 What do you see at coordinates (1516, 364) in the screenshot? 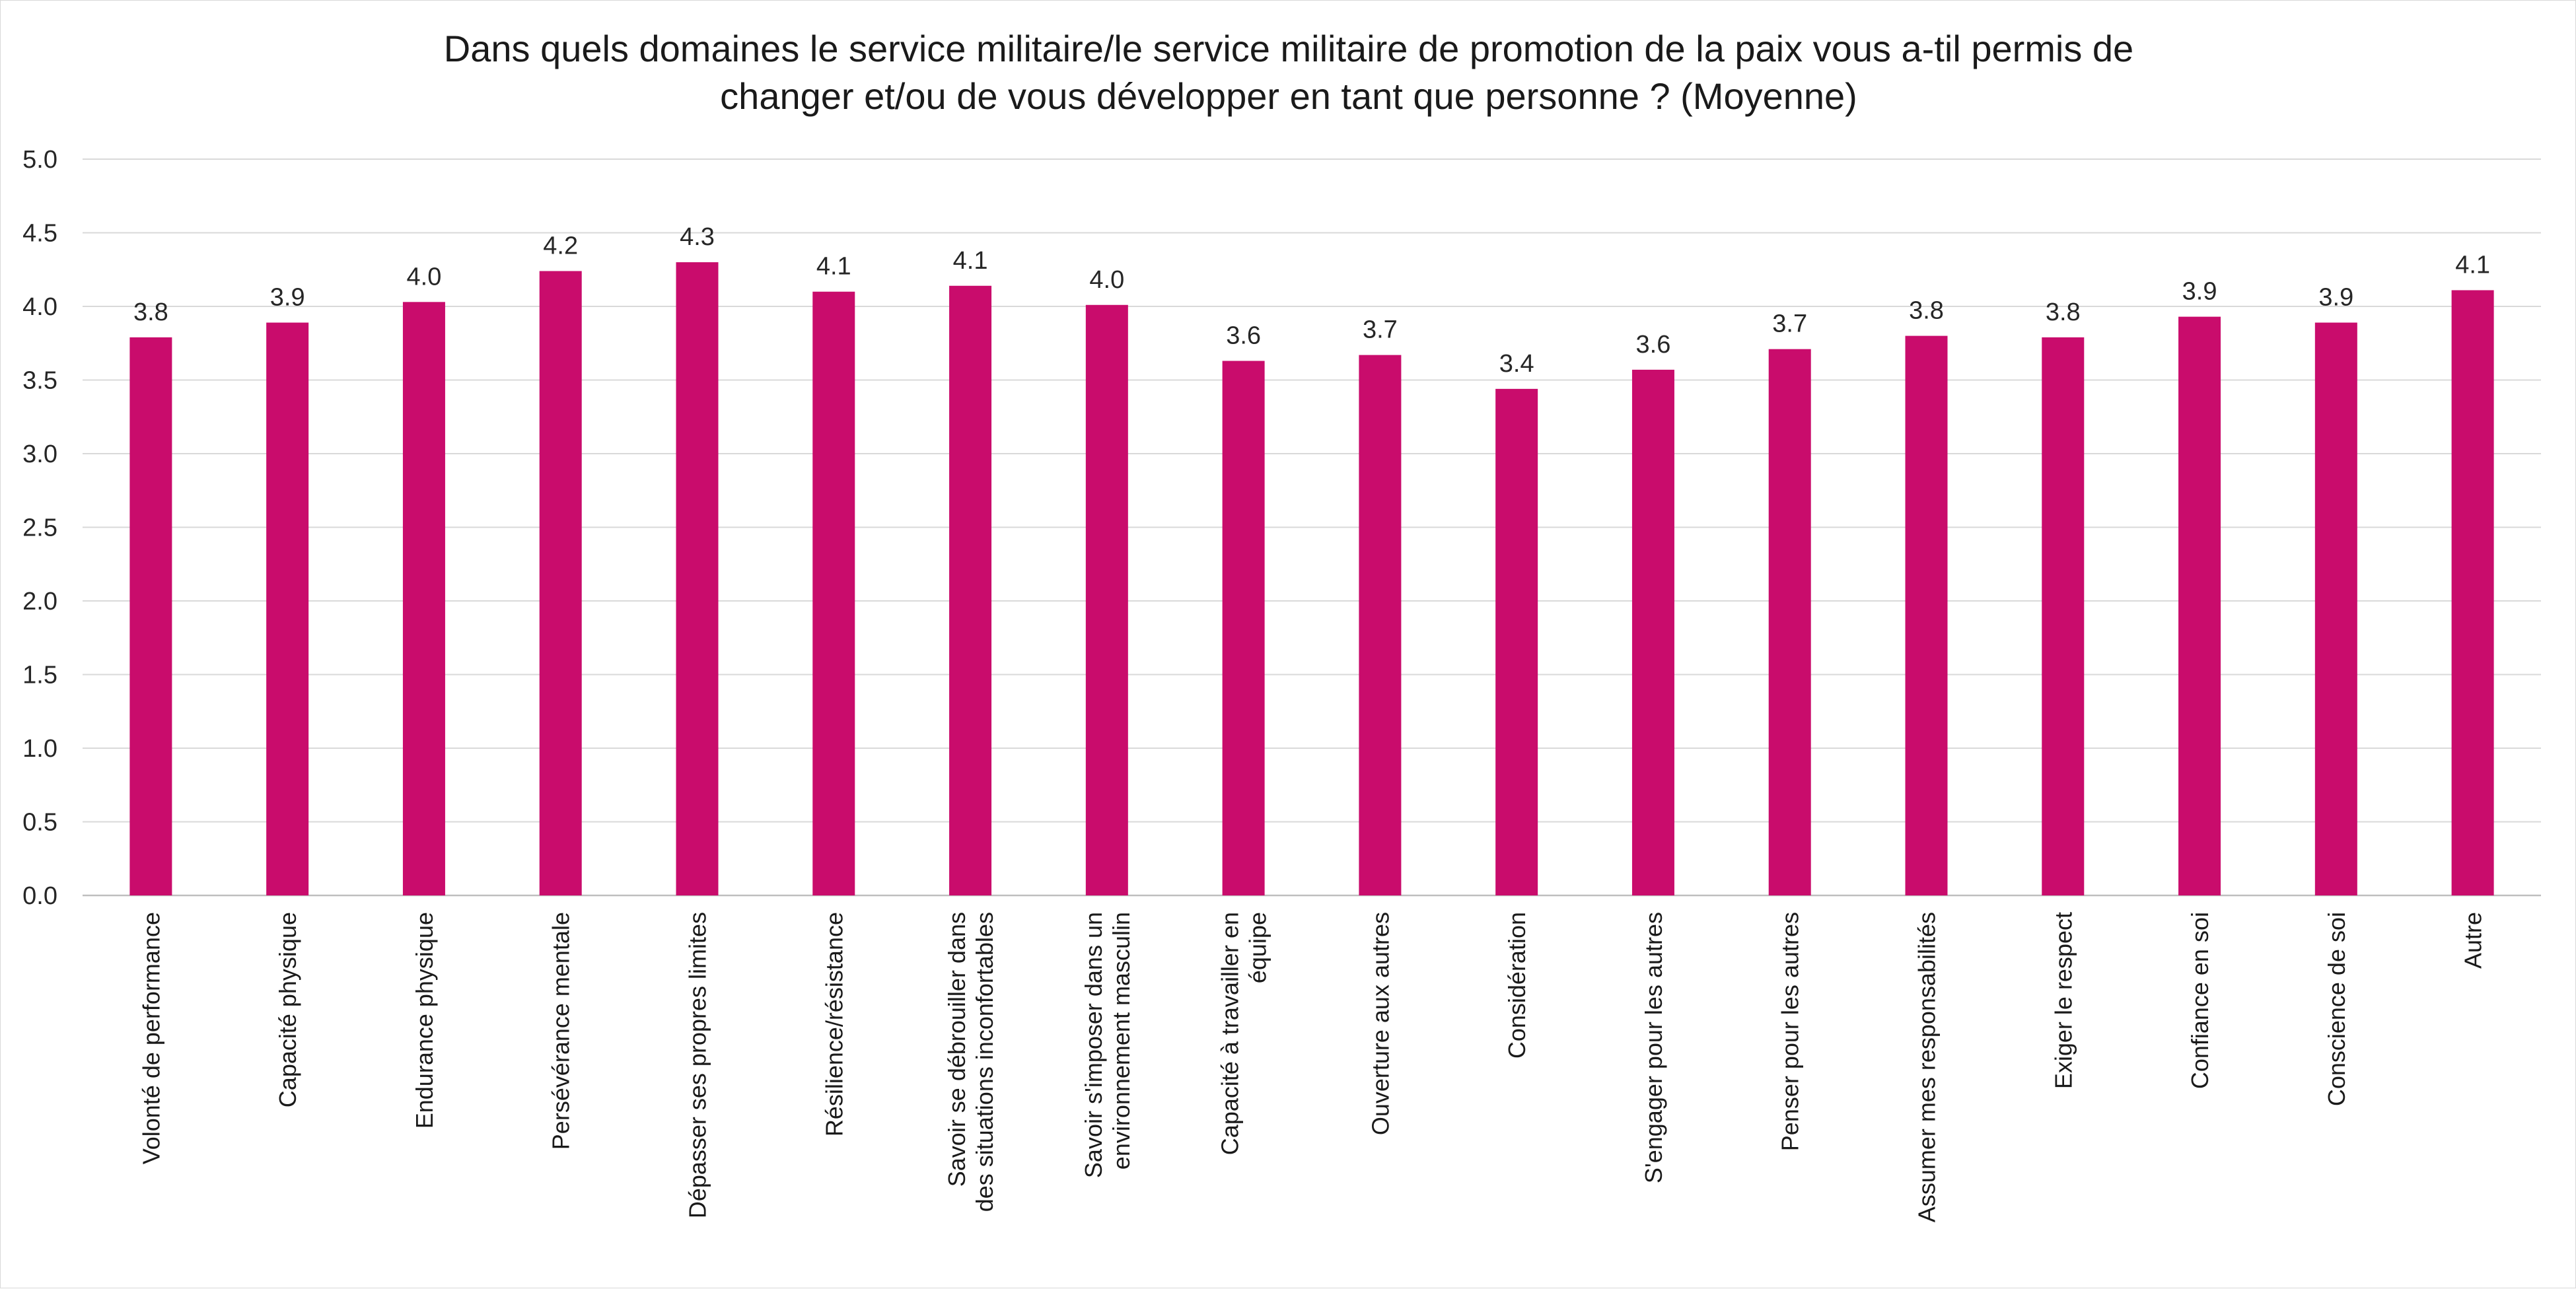
I see `data-label: 3.4` at bounding box center [1516, 364].